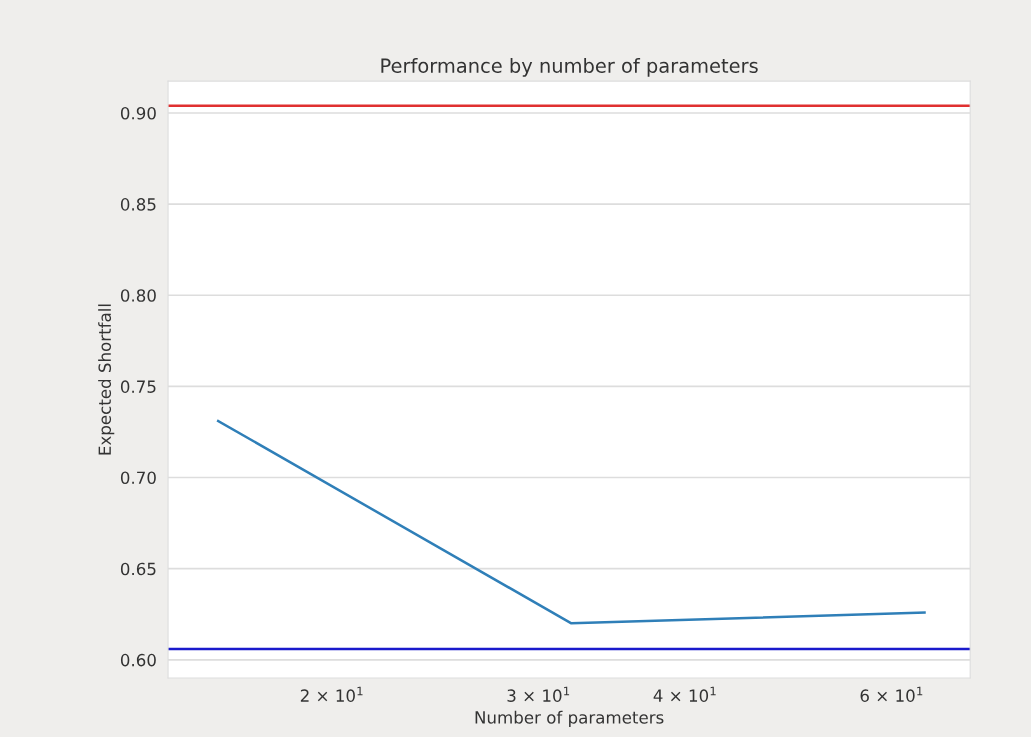 This screenshot has width=1031, height=737. What do you see at coordinates (138, 113) in the screenshot?
I see `y-tick-label: 0.90` at bounding box center [138, 113].